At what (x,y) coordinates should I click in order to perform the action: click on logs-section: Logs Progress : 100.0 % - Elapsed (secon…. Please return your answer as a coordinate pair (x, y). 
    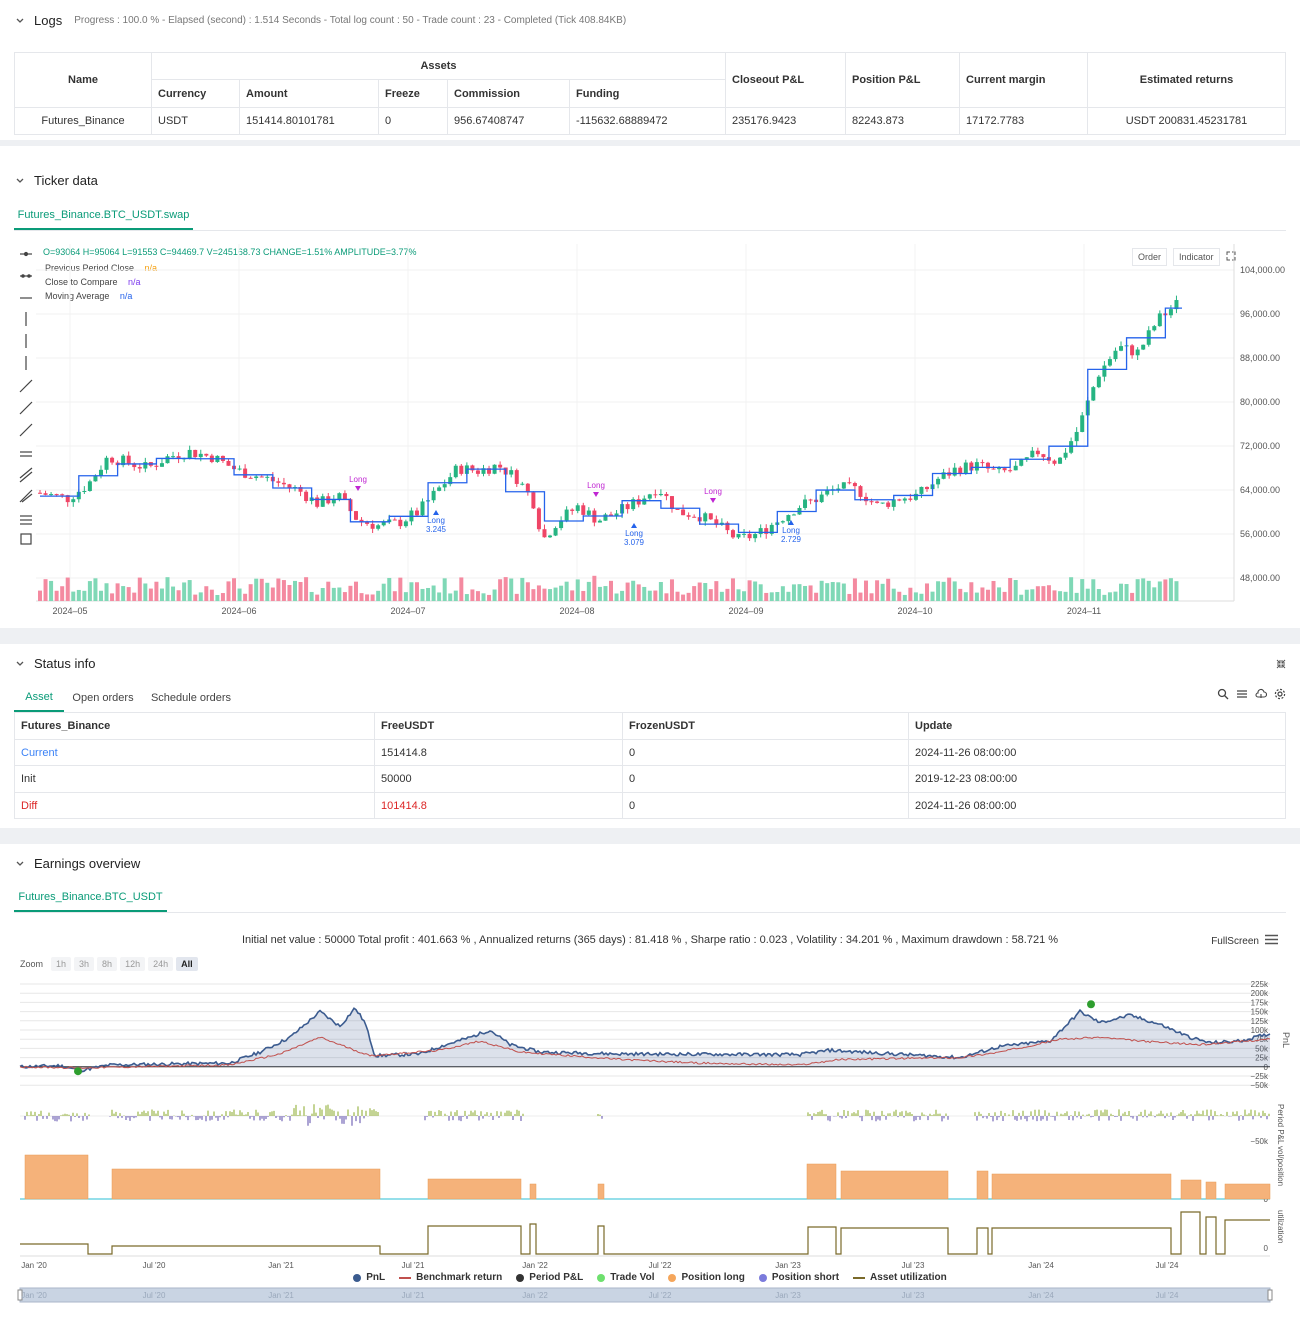
    Looking at the image, I should click on (650, 70).